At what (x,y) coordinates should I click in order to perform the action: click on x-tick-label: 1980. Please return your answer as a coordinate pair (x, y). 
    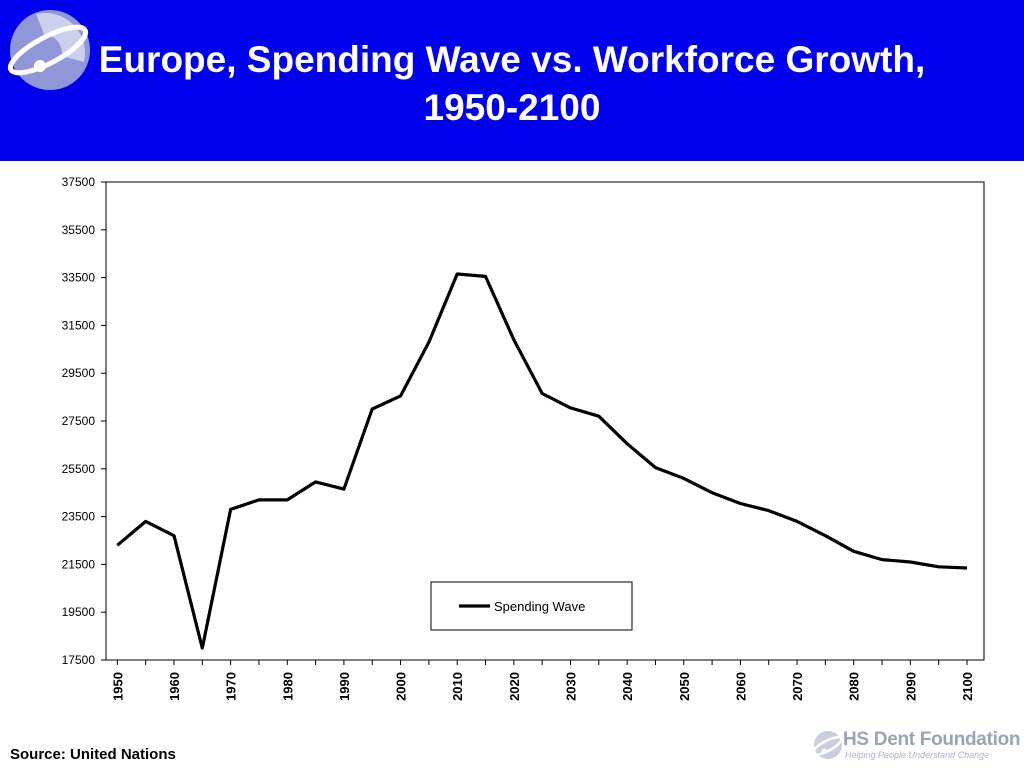
    Looking at the image, I should click on (287, 686).